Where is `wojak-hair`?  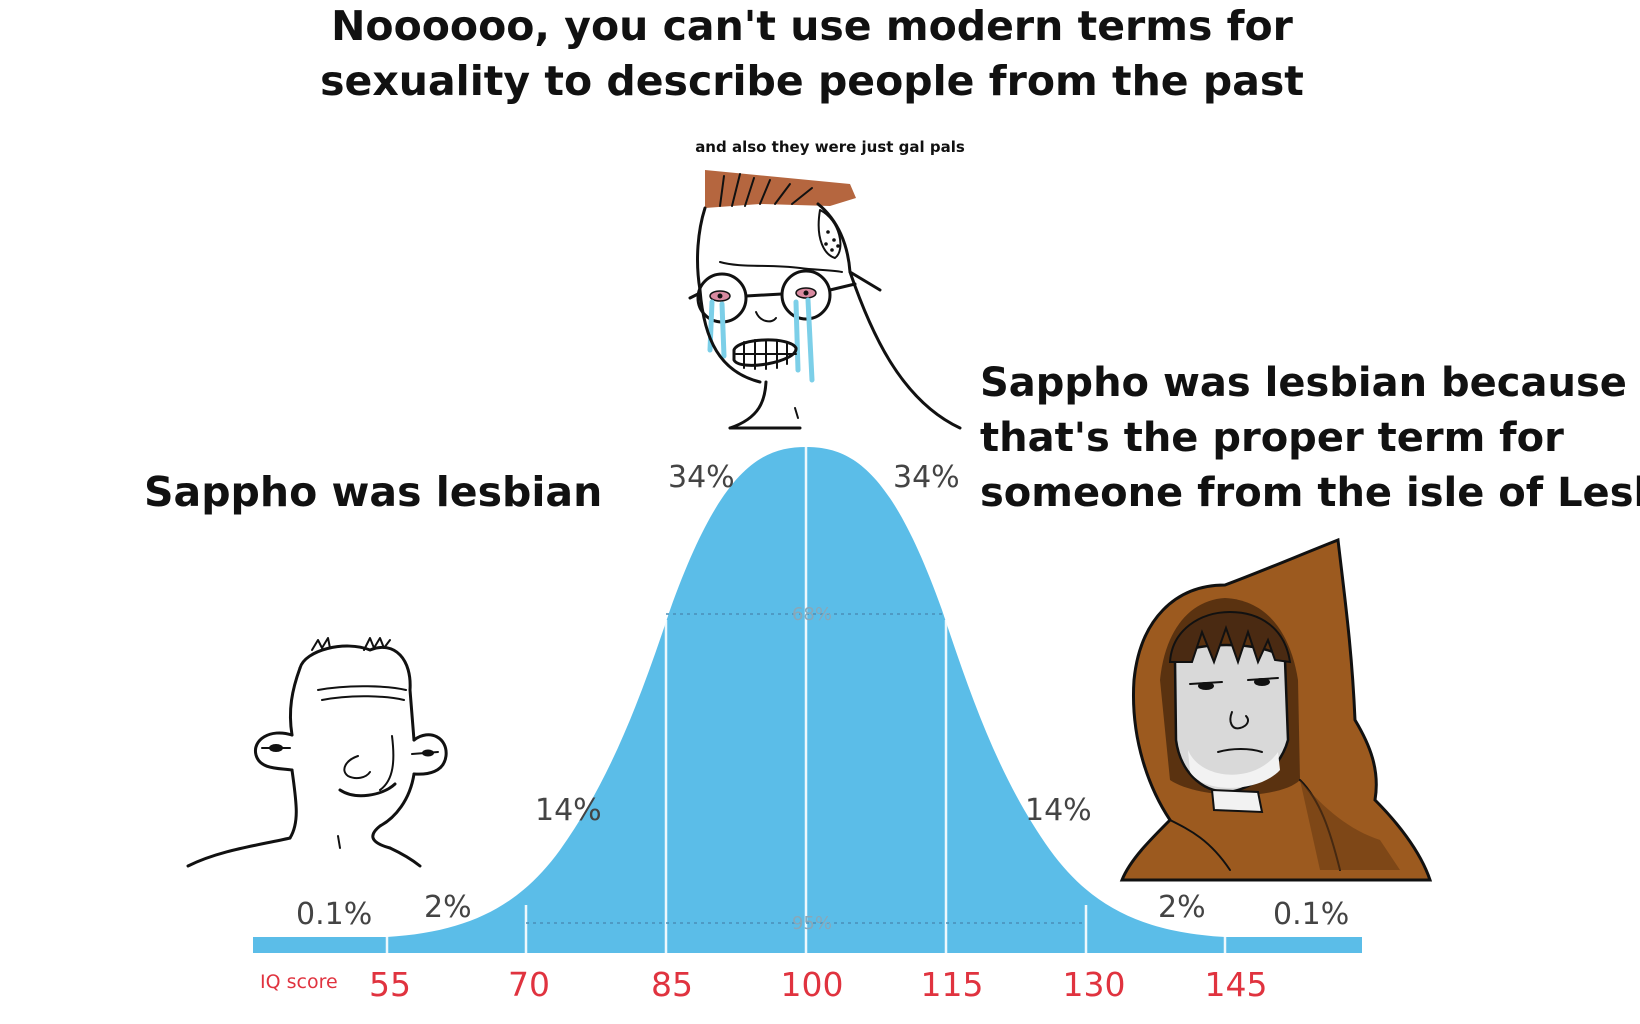 wojak-hair is located at coordinates (780, 189).